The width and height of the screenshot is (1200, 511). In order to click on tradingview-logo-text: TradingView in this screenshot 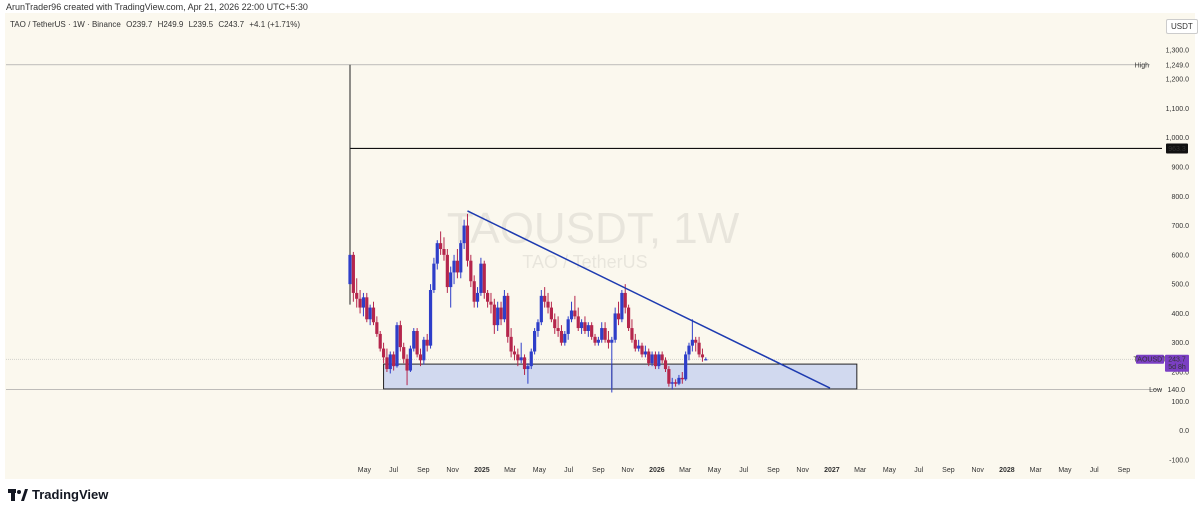, I will do `click(70, 494)`.